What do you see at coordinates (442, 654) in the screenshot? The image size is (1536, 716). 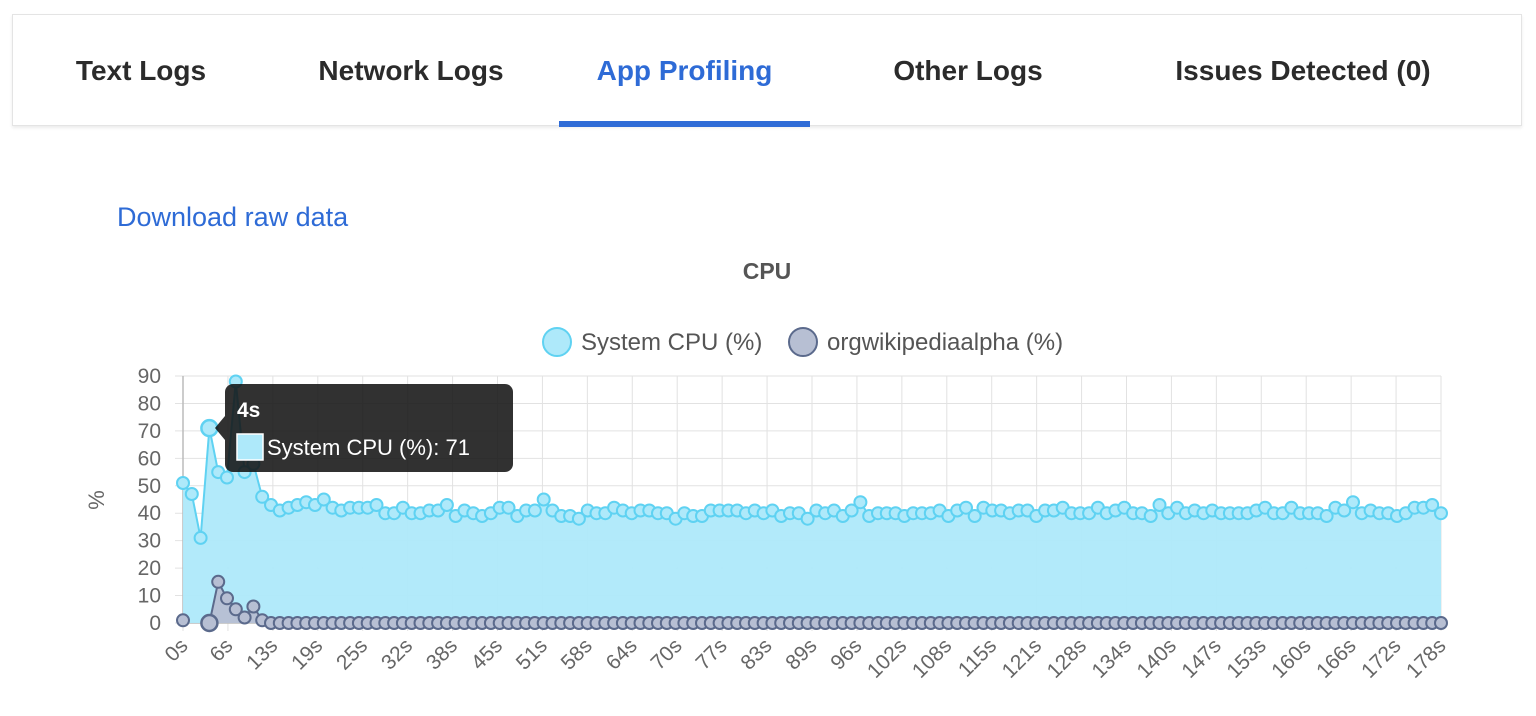 I see `x-tick-label: 38s` at bounding box center [442, 654].